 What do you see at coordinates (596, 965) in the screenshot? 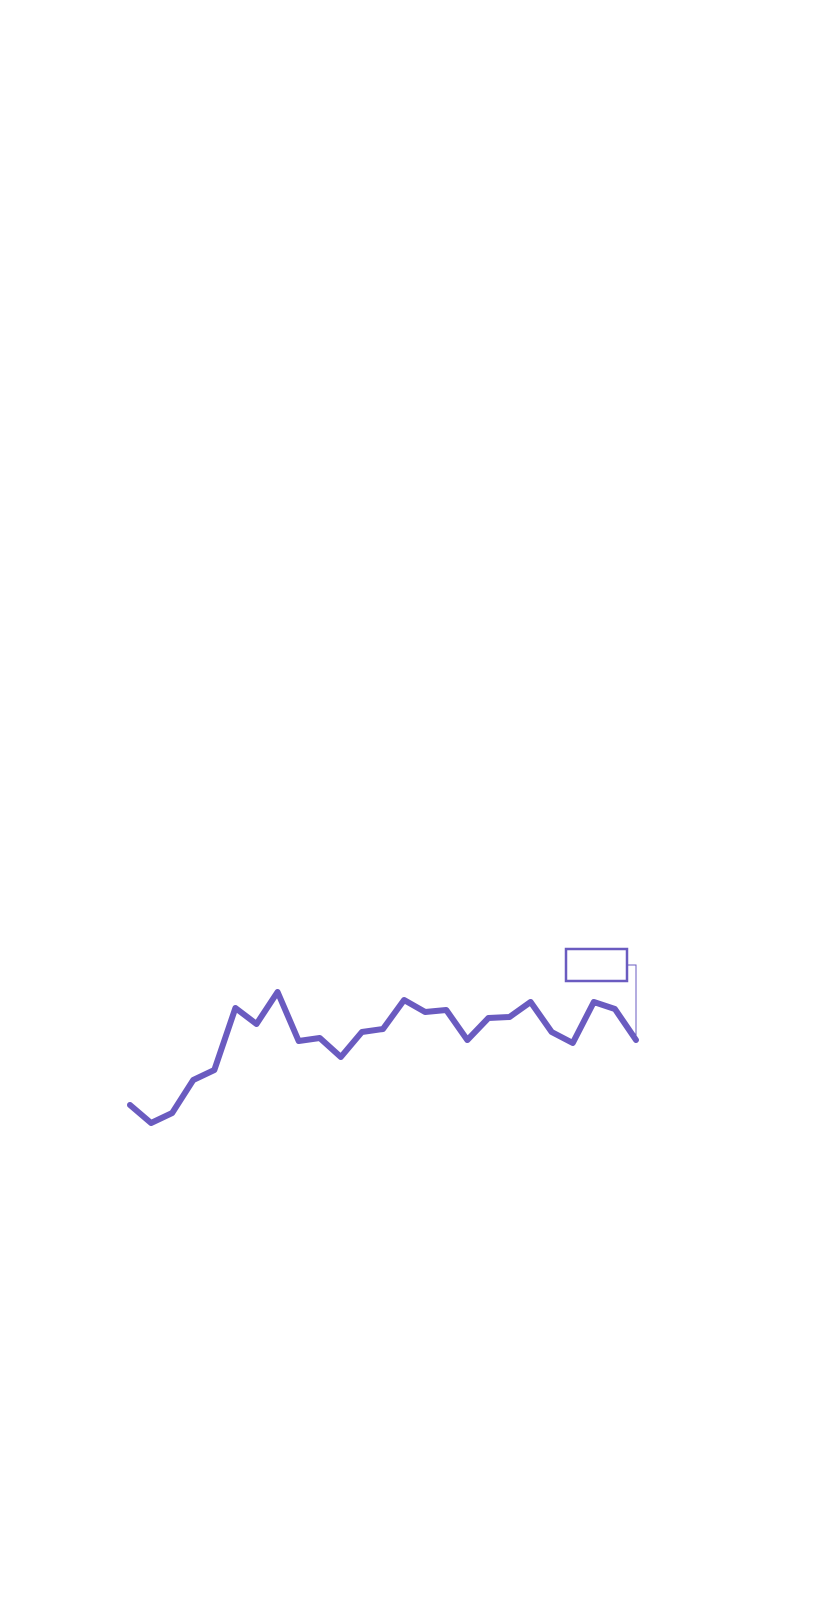
I see `tooltip-box` at bounding box center [596, 965].